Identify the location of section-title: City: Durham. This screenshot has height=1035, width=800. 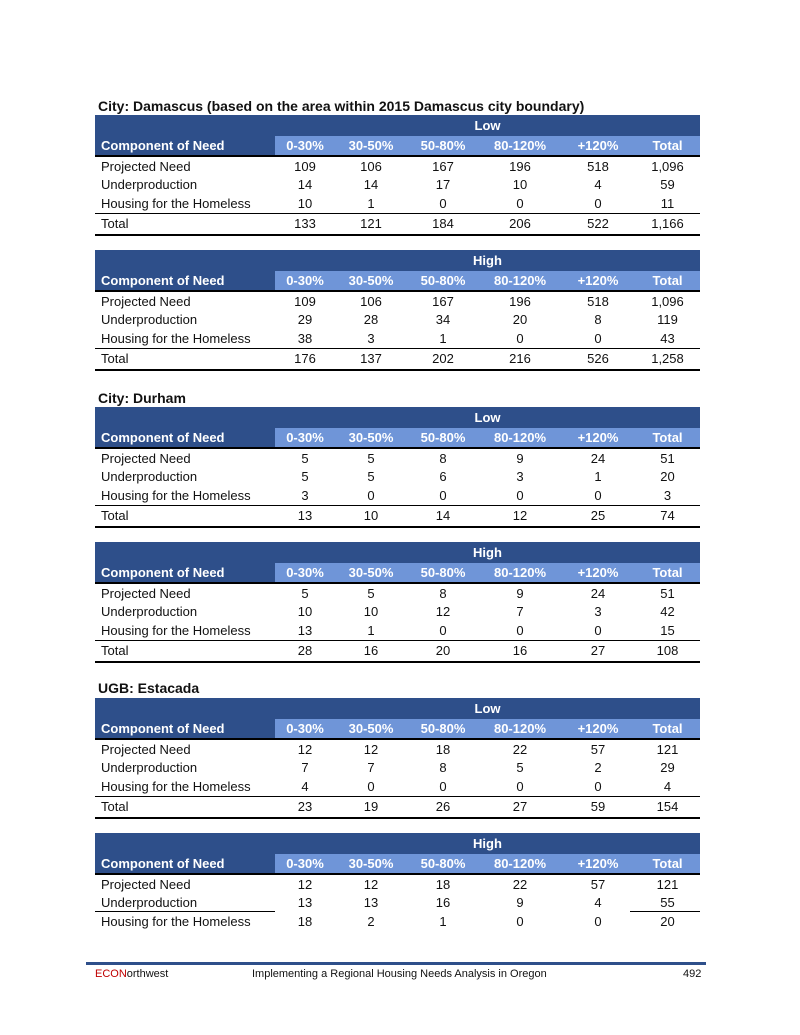
(142, 398).